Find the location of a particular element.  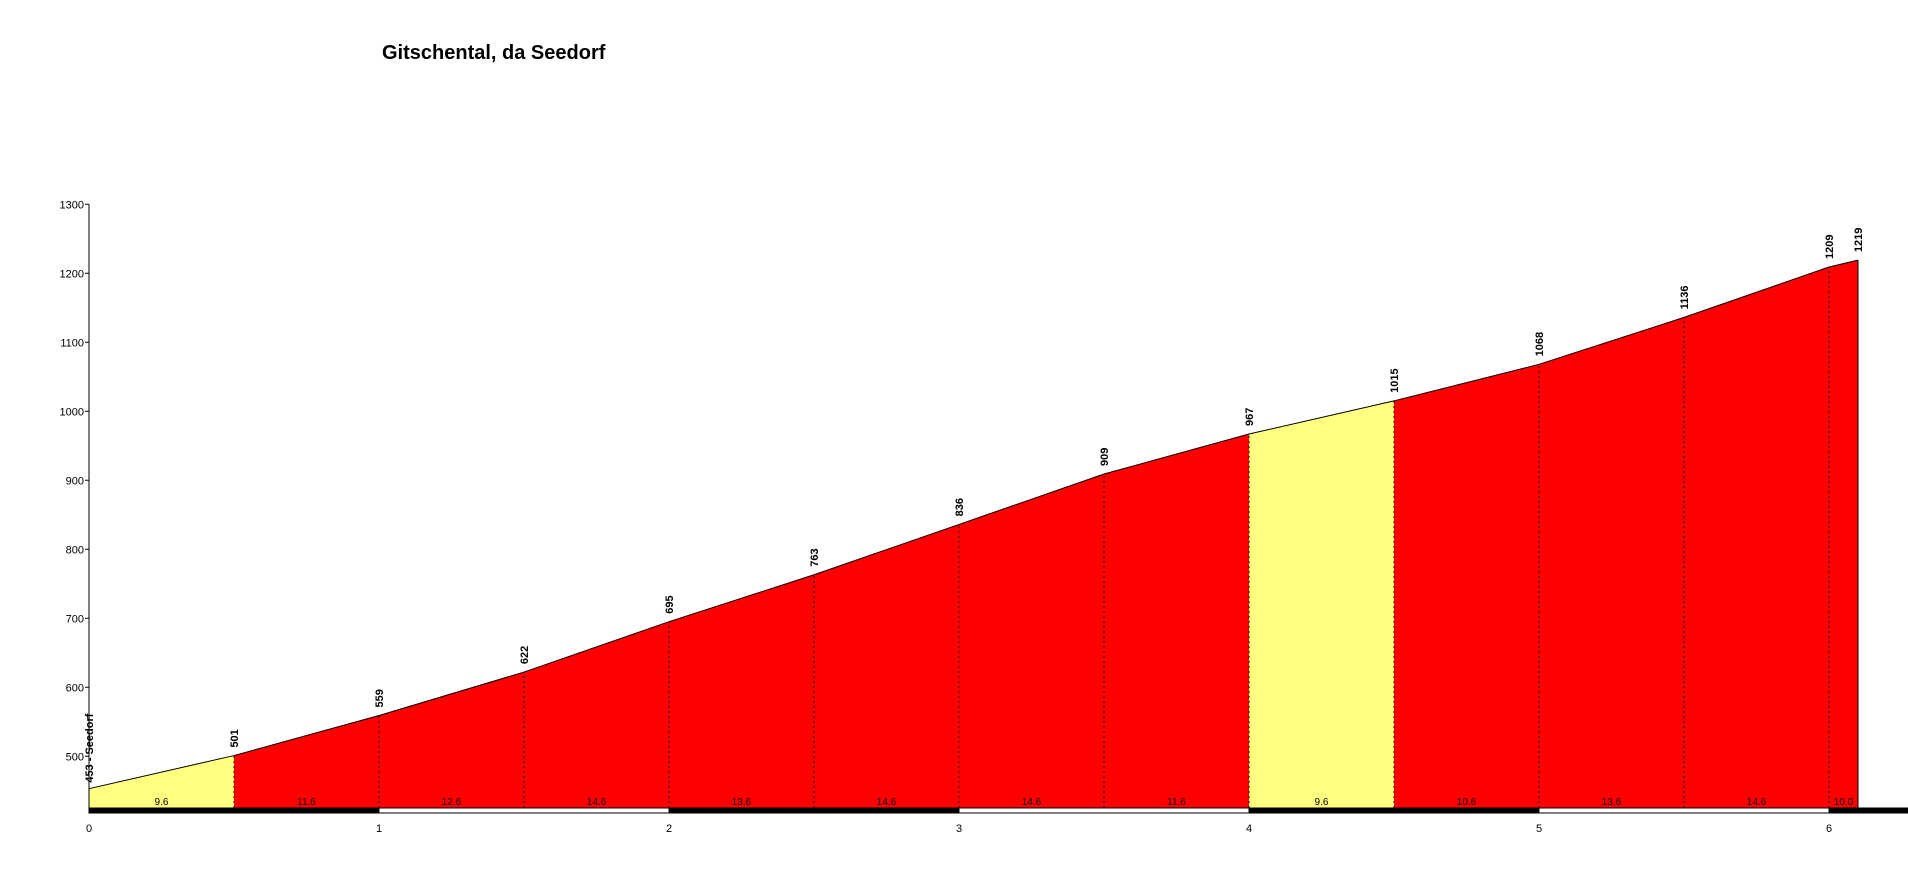

elevation-label: 622 is located at coordinates (525, 655).